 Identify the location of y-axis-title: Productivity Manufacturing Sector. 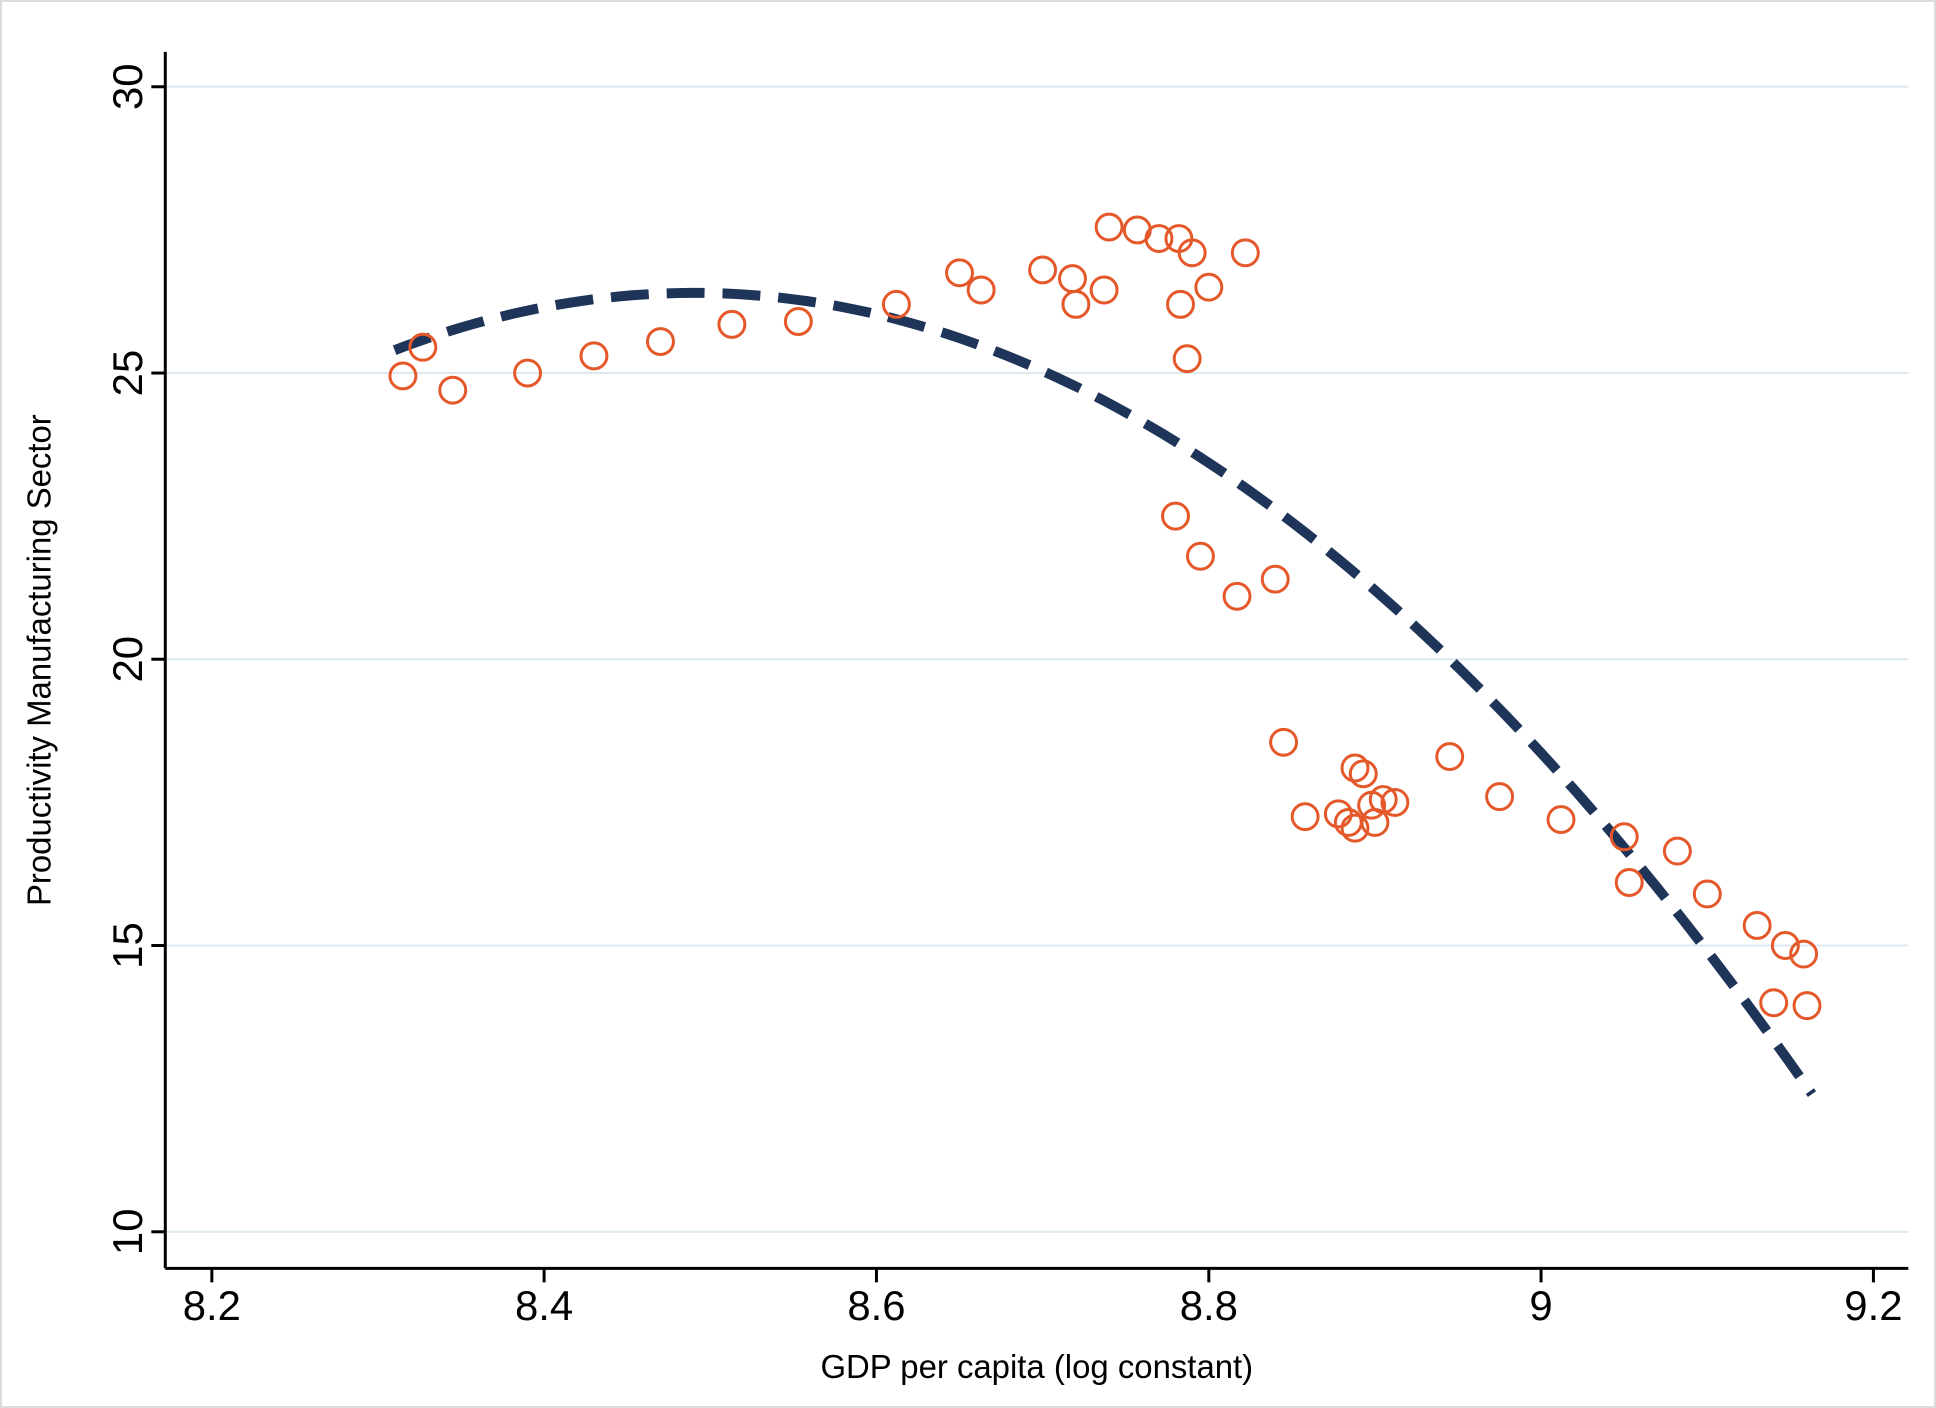
(39, 660).